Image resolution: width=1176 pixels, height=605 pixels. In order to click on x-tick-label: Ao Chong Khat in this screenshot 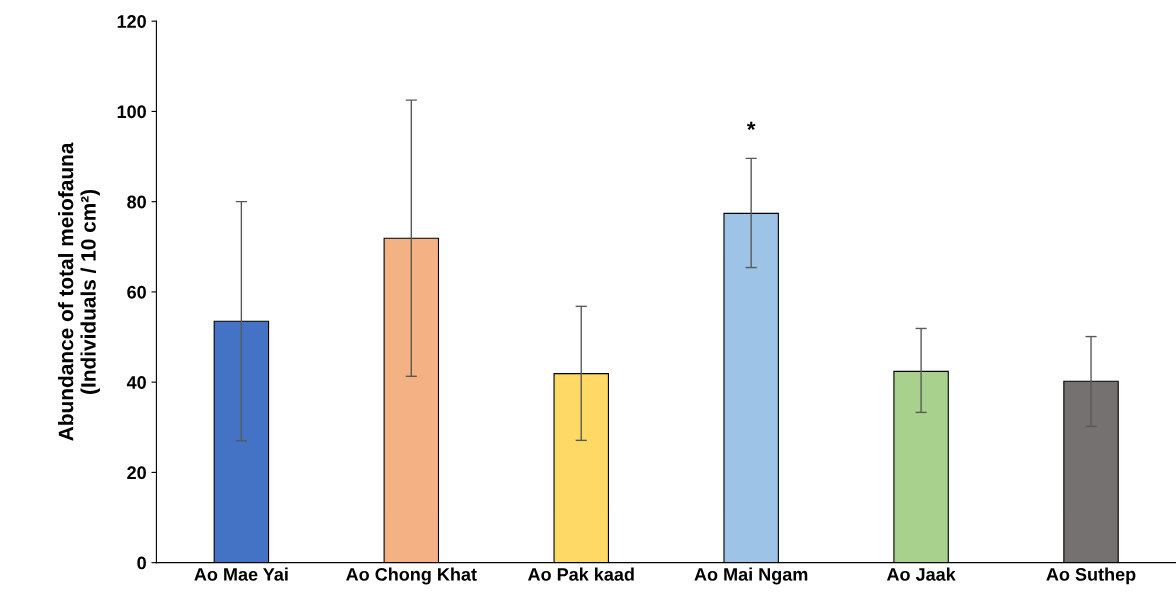, I will do `click(411, 576)`.